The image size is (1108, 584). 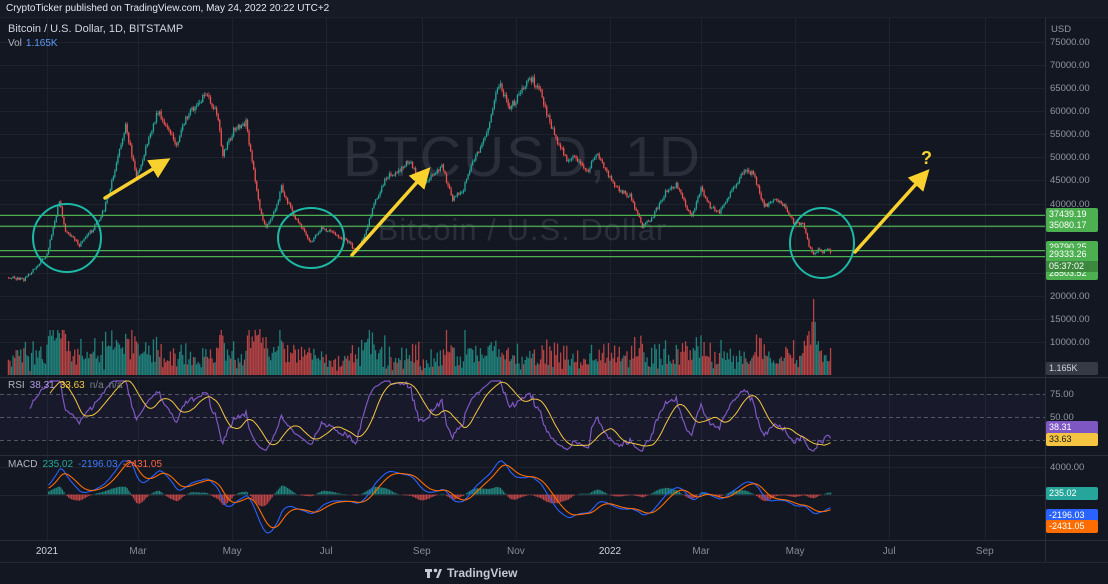 What do you see at coordinates (1072, 225) in the screenshot?
I see `level-price-label: 35080.17` at bounding box center [1072, 225].